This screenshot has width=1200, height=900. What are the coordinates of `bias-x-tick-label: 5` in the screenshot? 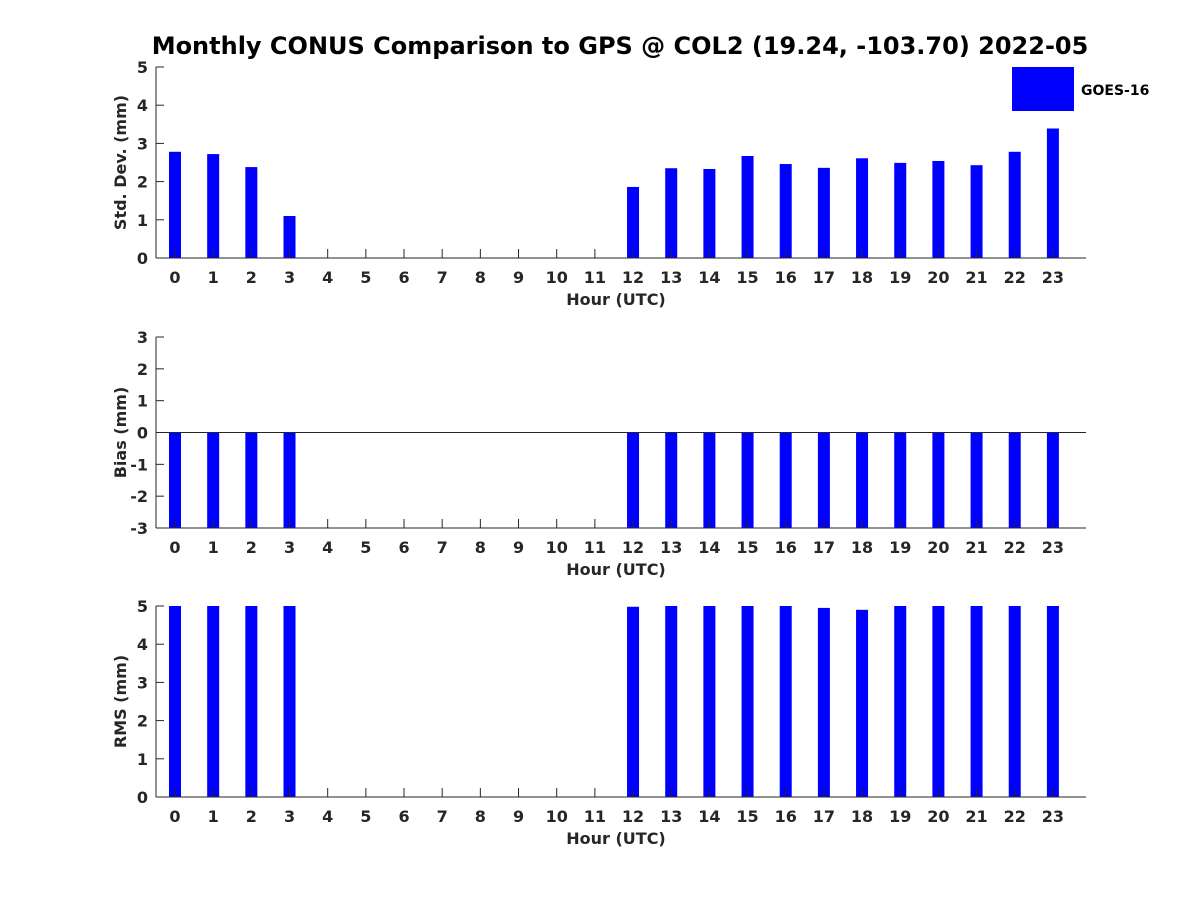 It's located at (365, 547).